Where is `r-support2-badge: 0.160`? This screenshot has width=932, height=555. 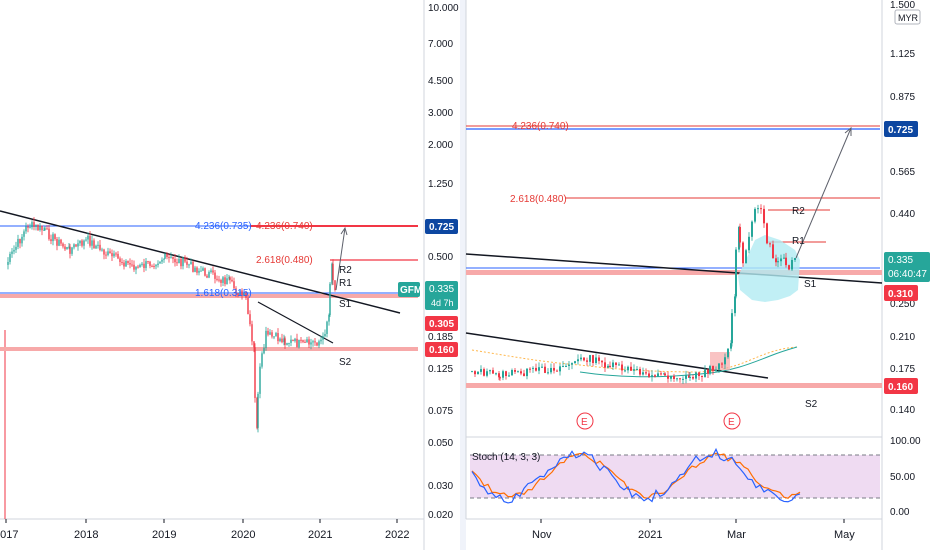 r-support2-badge: 0.160 is located at coordinates (901, 386).